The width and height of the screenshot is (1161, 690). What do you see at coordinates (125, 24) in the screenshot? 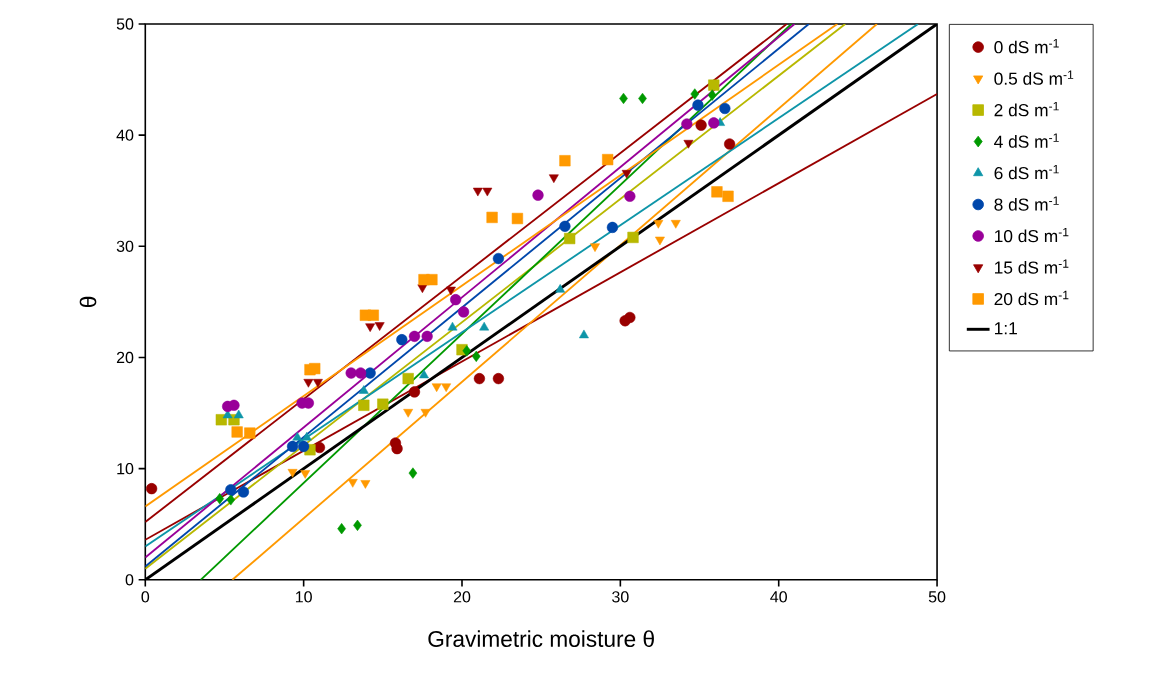
I see `y-tick-label: 50` at bounding box center [125, 24].